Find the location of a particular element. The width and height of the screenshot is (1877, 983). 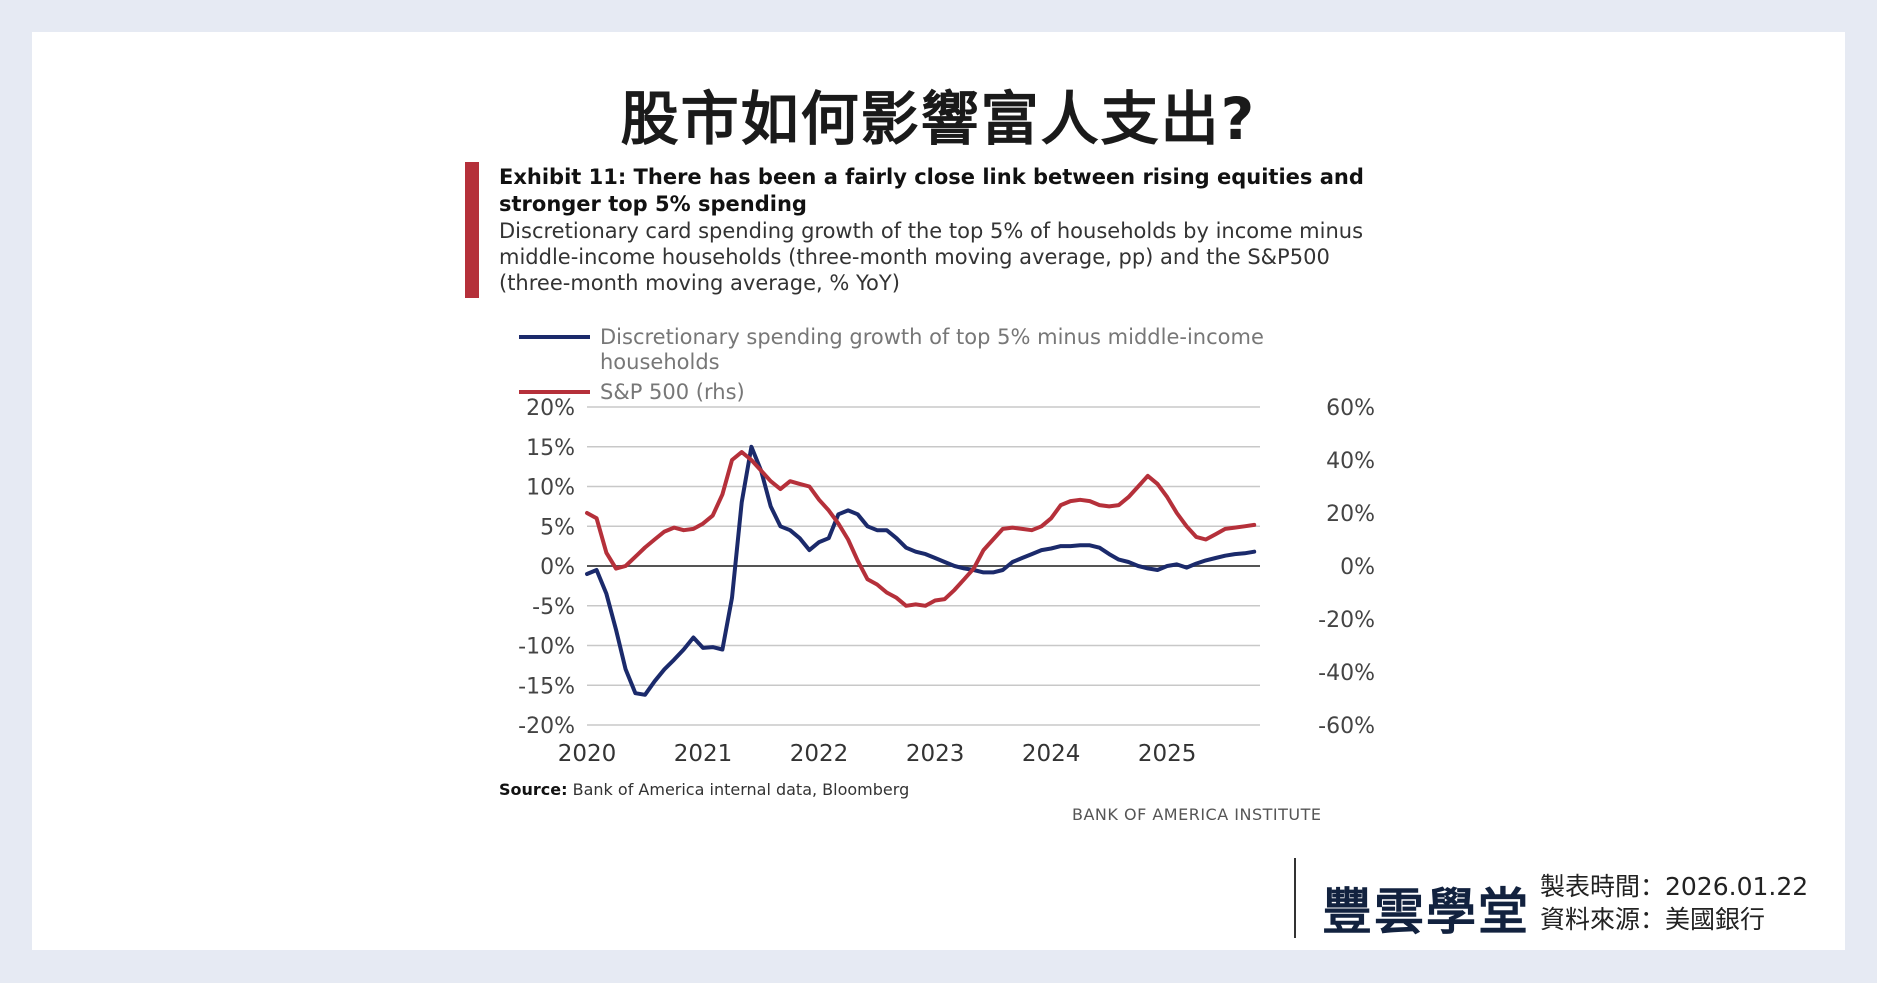

brand-logo: 豐雲學堂 is located at coordinates (1426, 912).